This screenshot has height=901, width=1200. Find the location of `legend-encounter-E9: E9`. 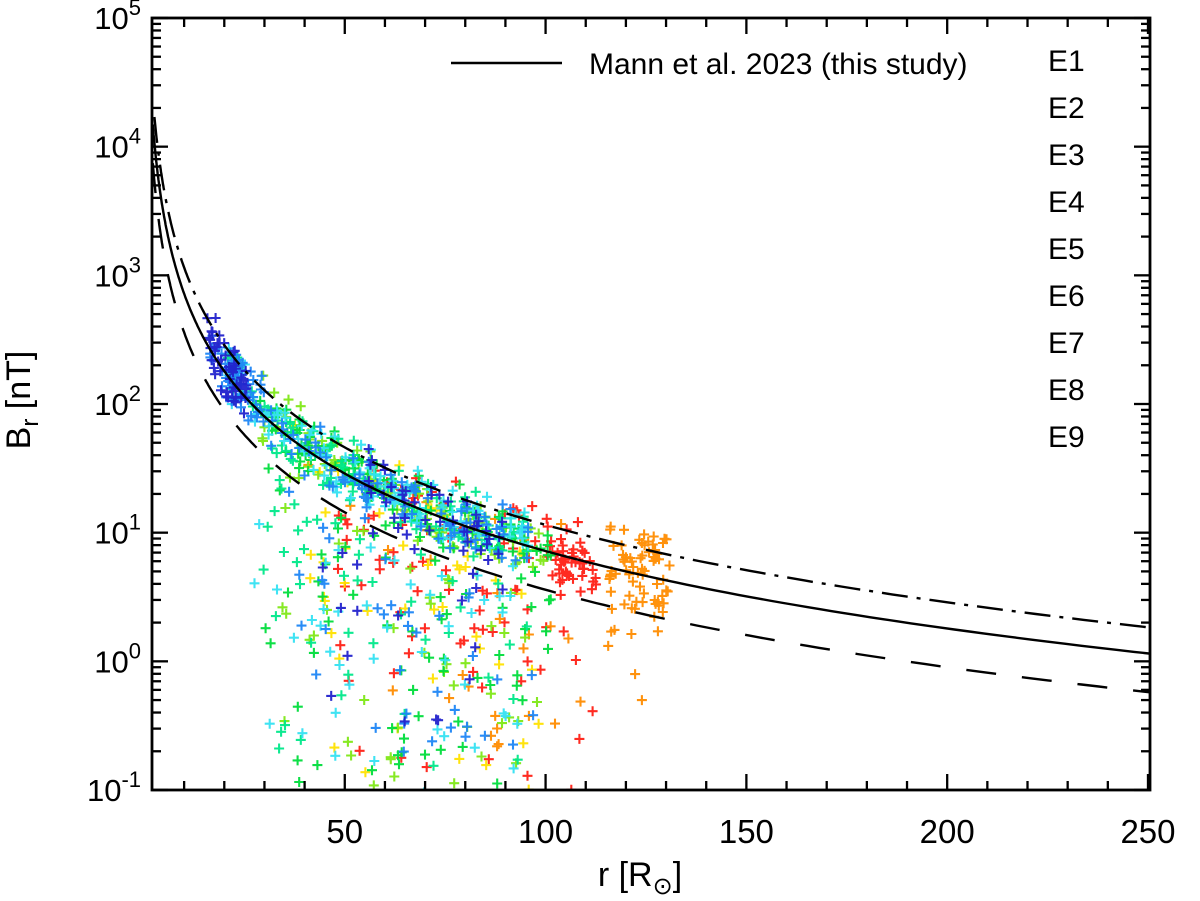

legend-encounter-E9: E9 is located at coordinates (1066, 437).